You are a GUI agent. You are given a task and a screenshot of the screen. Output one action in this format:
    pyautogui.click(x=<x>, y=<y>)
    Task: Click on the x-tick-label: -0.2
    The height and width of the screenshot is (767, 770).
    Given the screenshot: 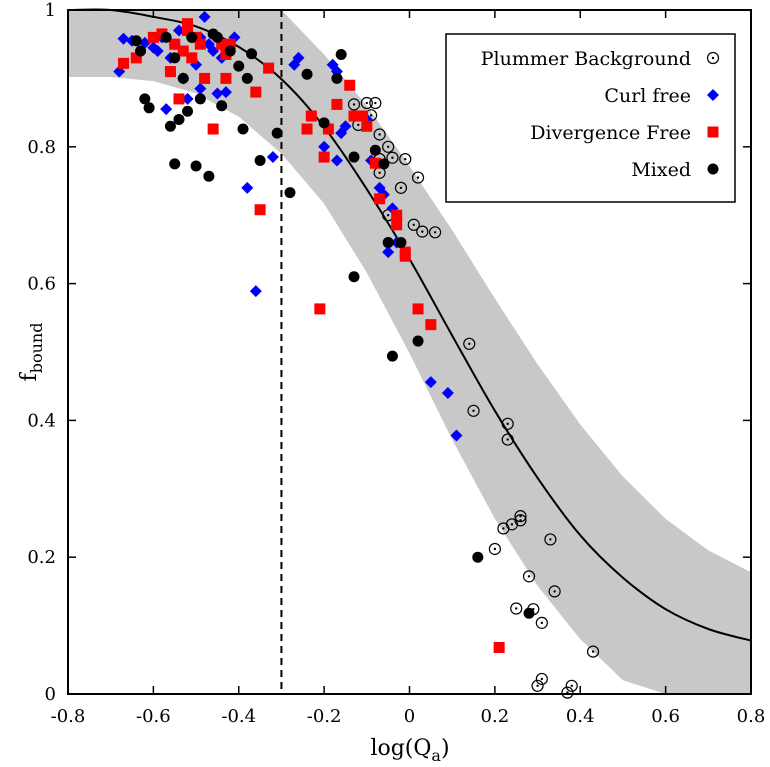 What is the action you would take?
    pyautogui.click(x=324, y=716)
    